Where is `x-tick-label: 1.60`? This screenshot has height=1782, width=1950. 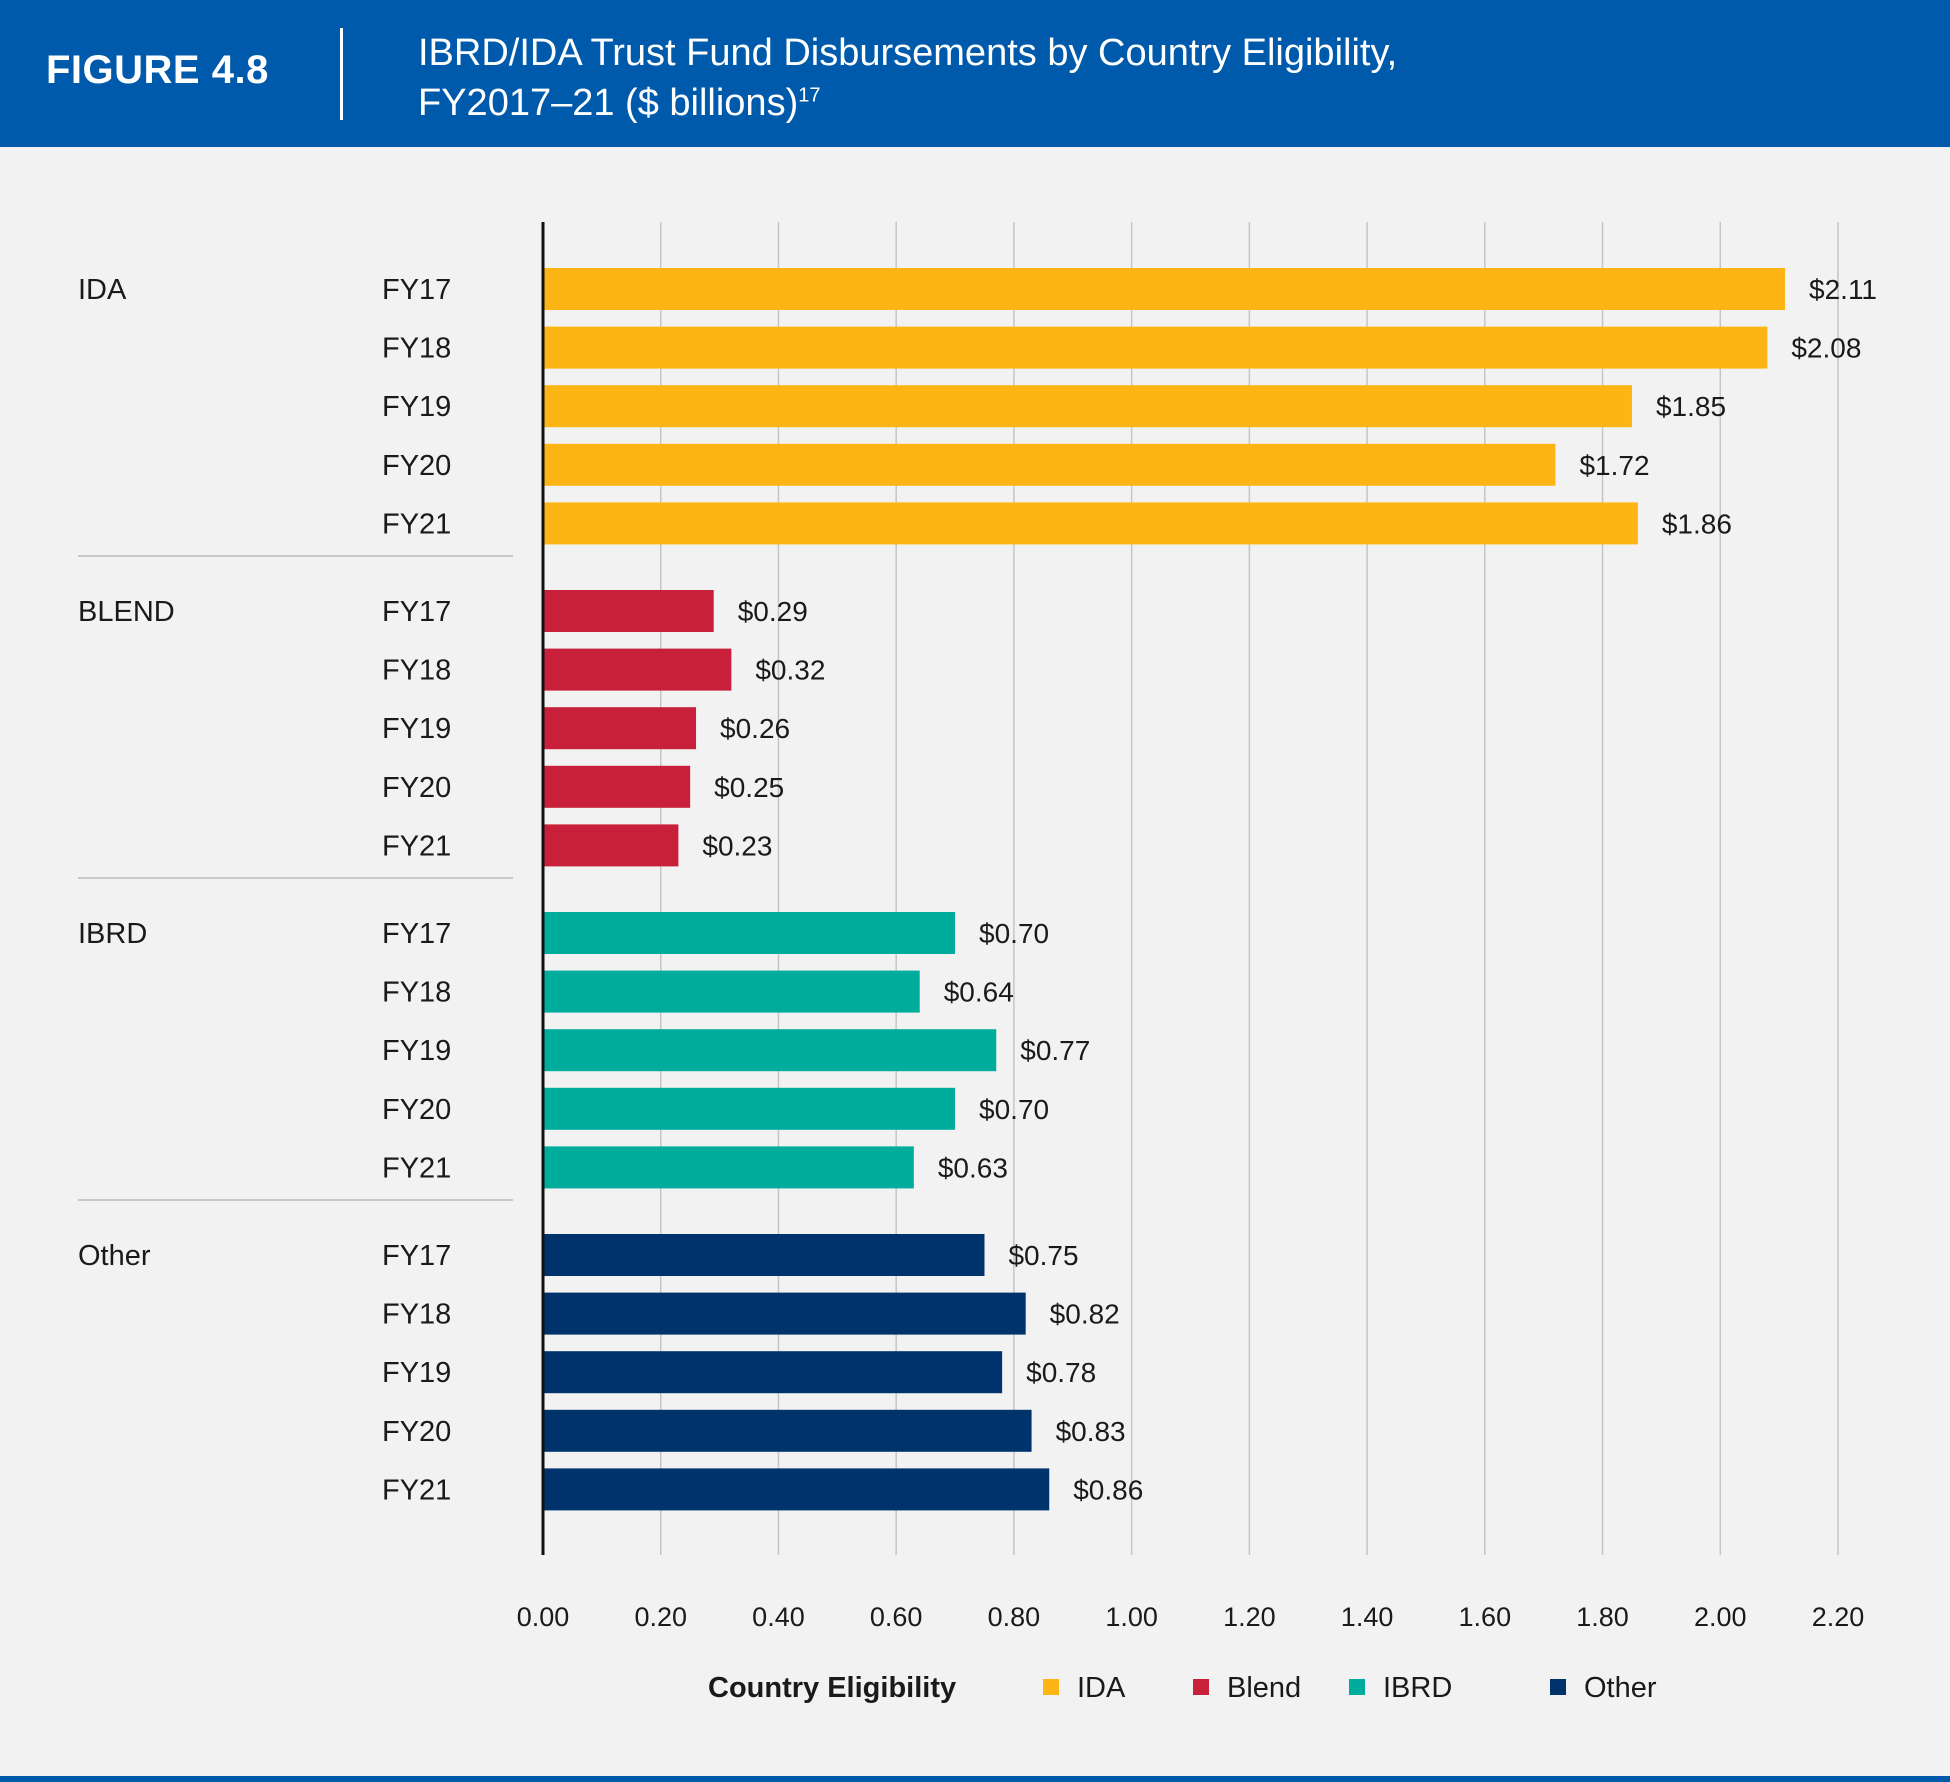
x-tick-label: 1.60 is located at coordinates (1485, 1617).